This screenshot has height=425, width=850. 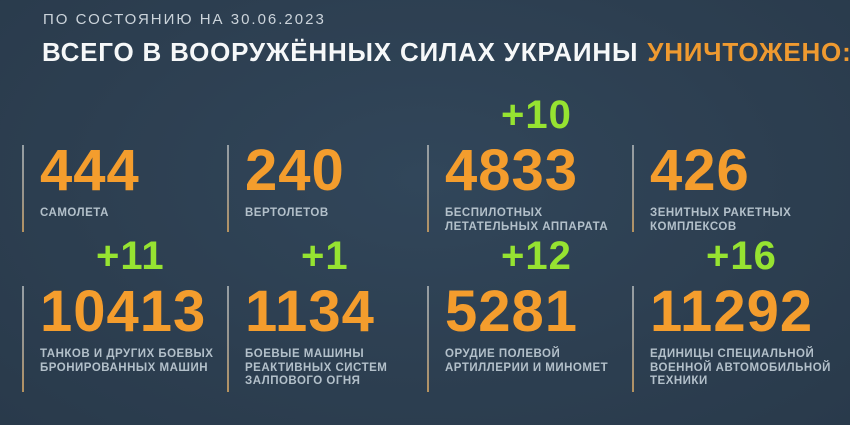 What do you see at coordinates (741, 256) in the screenshot?
I see `stat-delta: +16` at bounding box center [741, 256].